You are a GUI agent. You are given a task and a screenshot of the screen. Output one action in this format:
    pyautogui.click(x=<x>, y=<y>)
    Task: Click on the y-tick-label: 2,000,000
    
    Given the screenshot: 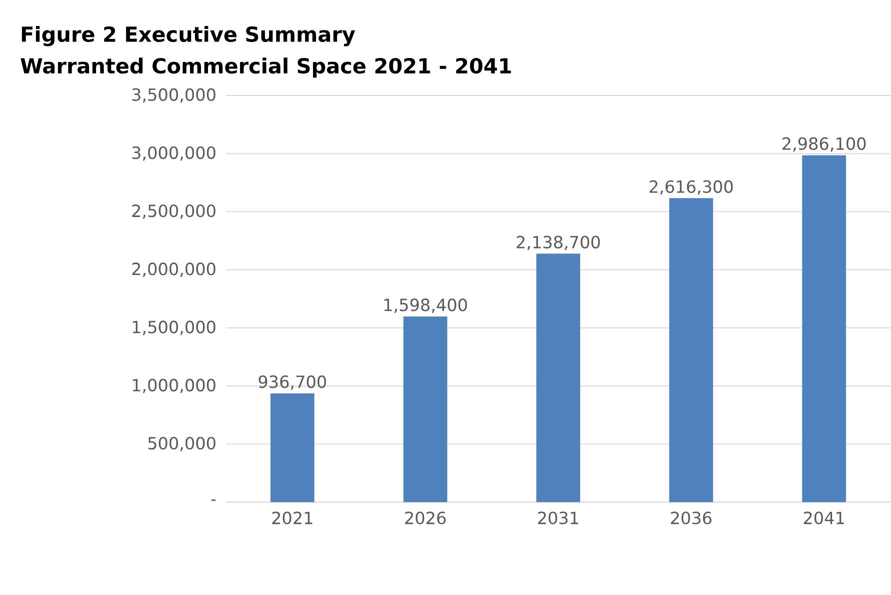 What is the action you would take?
    pyautogui.click(x=174, y=269)
    